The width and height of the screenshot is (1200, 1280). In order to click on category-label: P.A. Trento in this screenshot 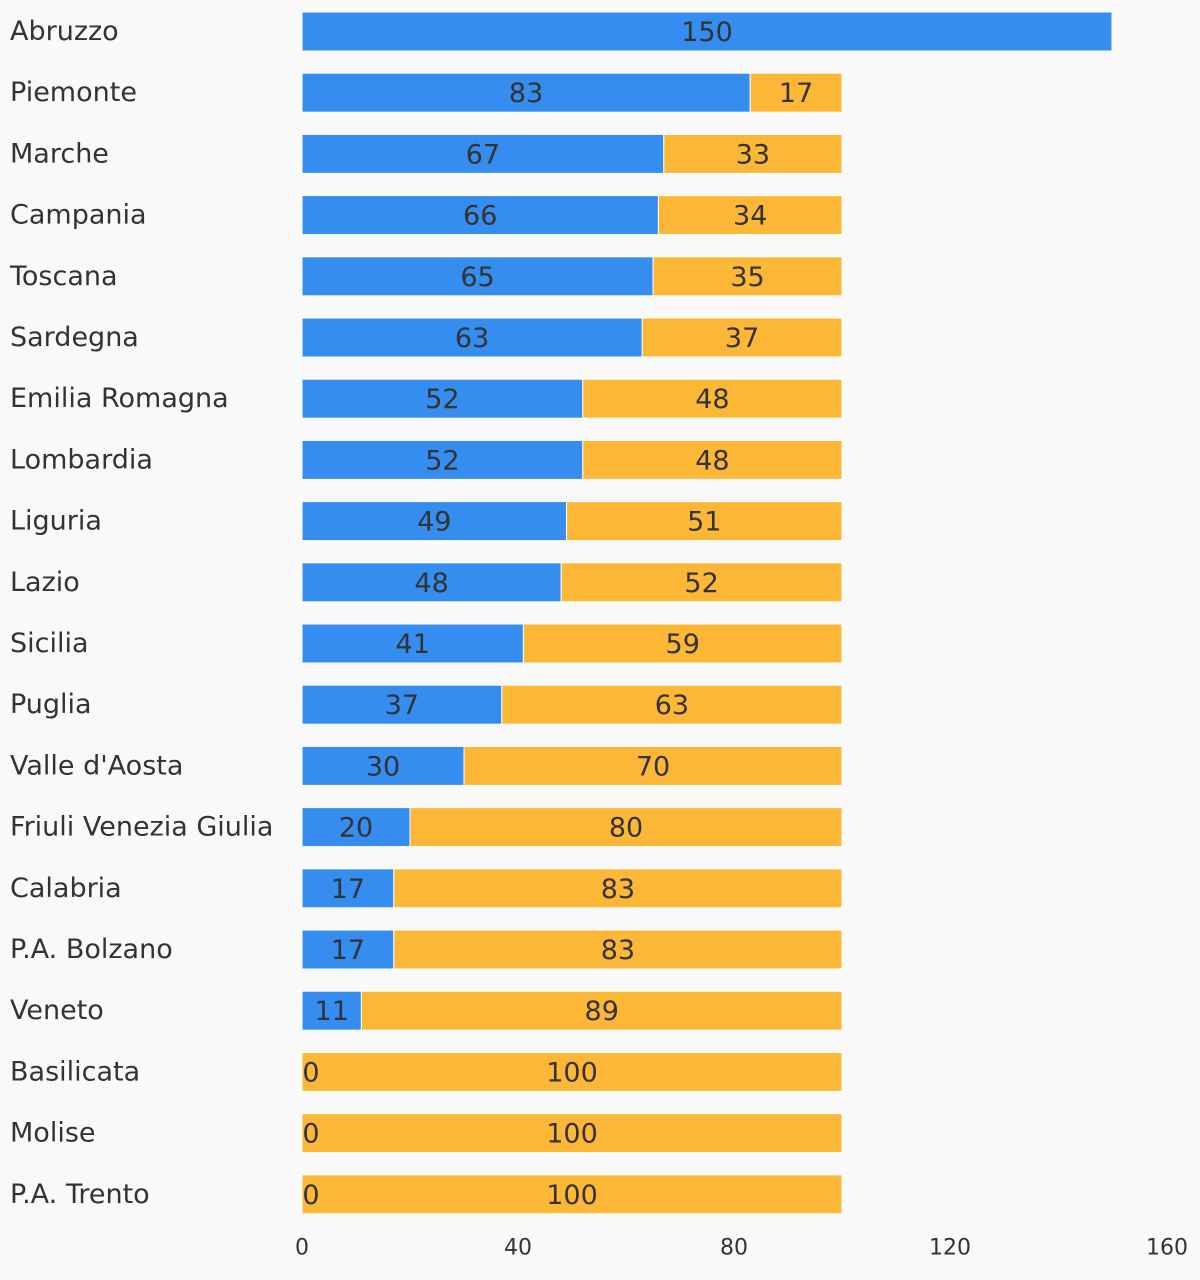, I will do `click(80, 1194)`.